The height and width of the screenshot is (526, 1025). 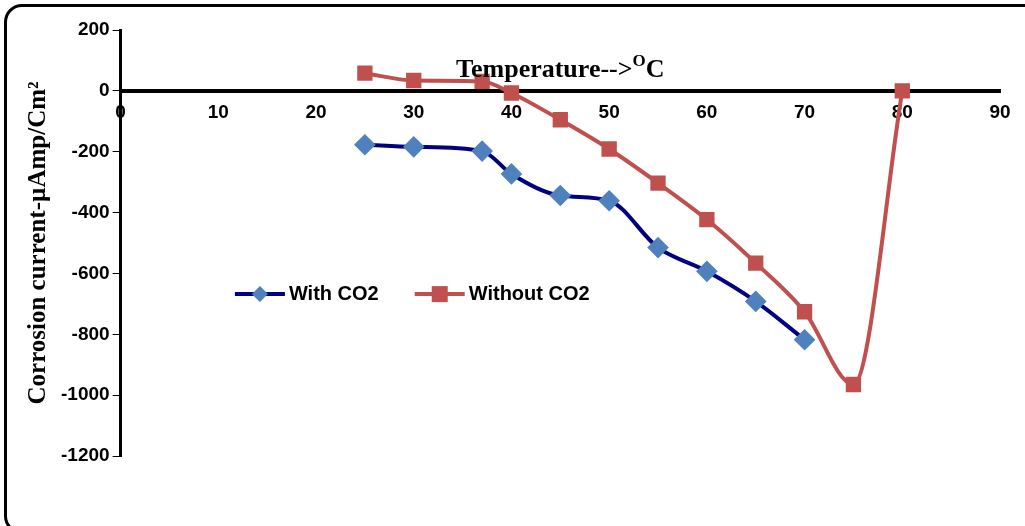 I want to click on y-tick-label: -1000, so click(x=85, y=394).